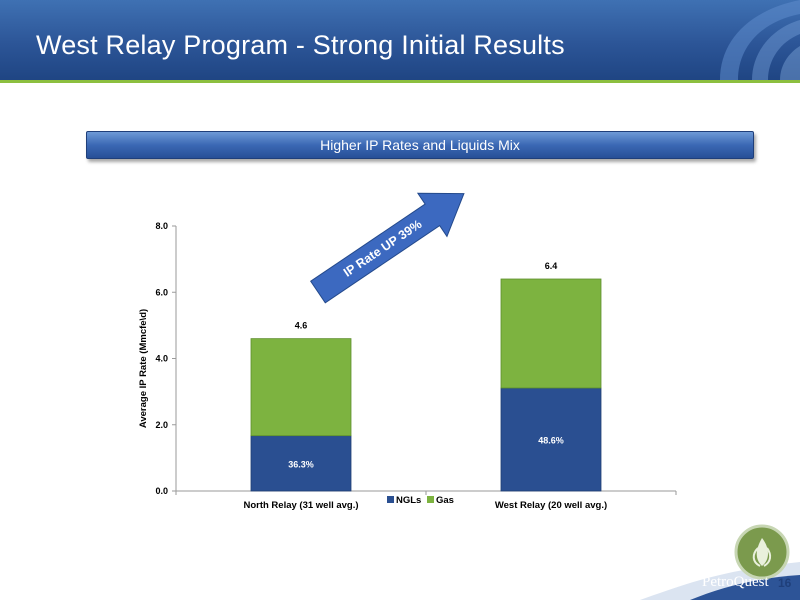  Describe the element at coordinates (551, 266) in the screenshot. I see `bar-total-label: 6.4` at that location.